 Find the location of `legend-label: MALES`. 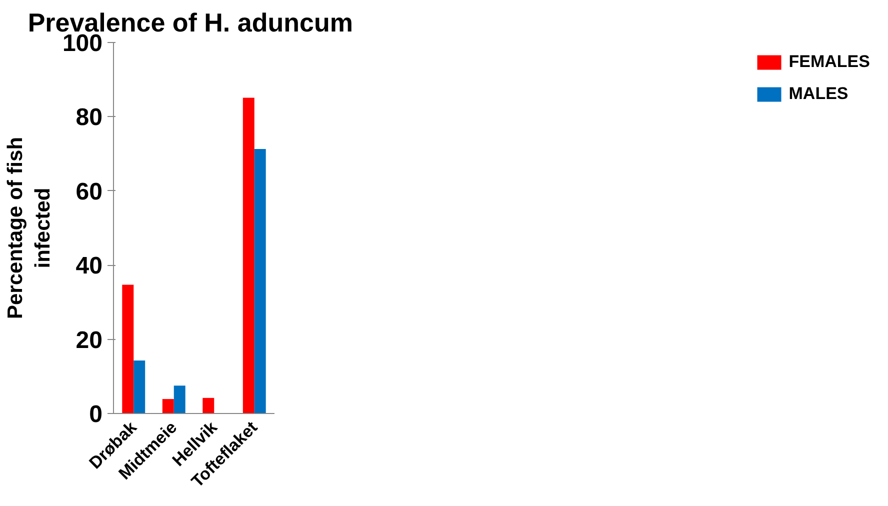

legend-label: MALES is located at coordinates (818, 94).